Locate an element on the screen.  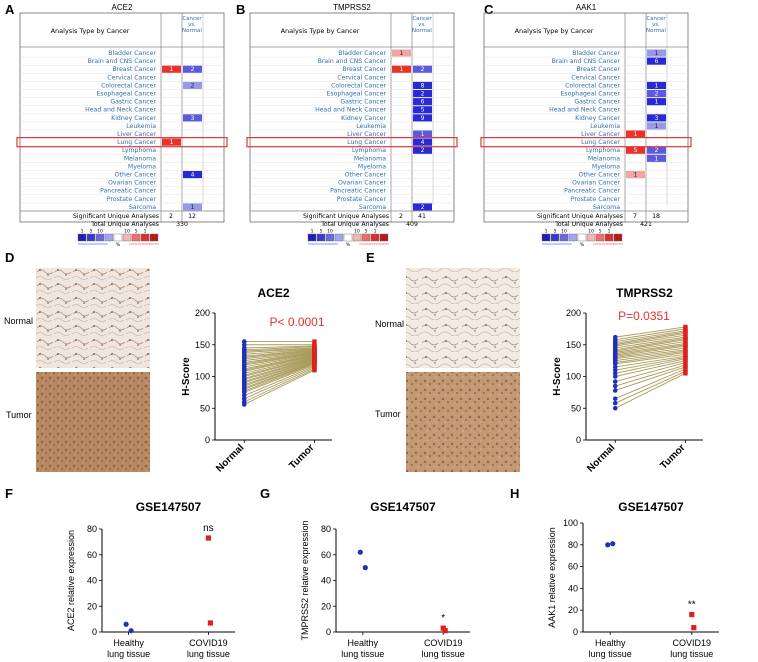
panel-label-c: C is located at coordinates (489, 9).